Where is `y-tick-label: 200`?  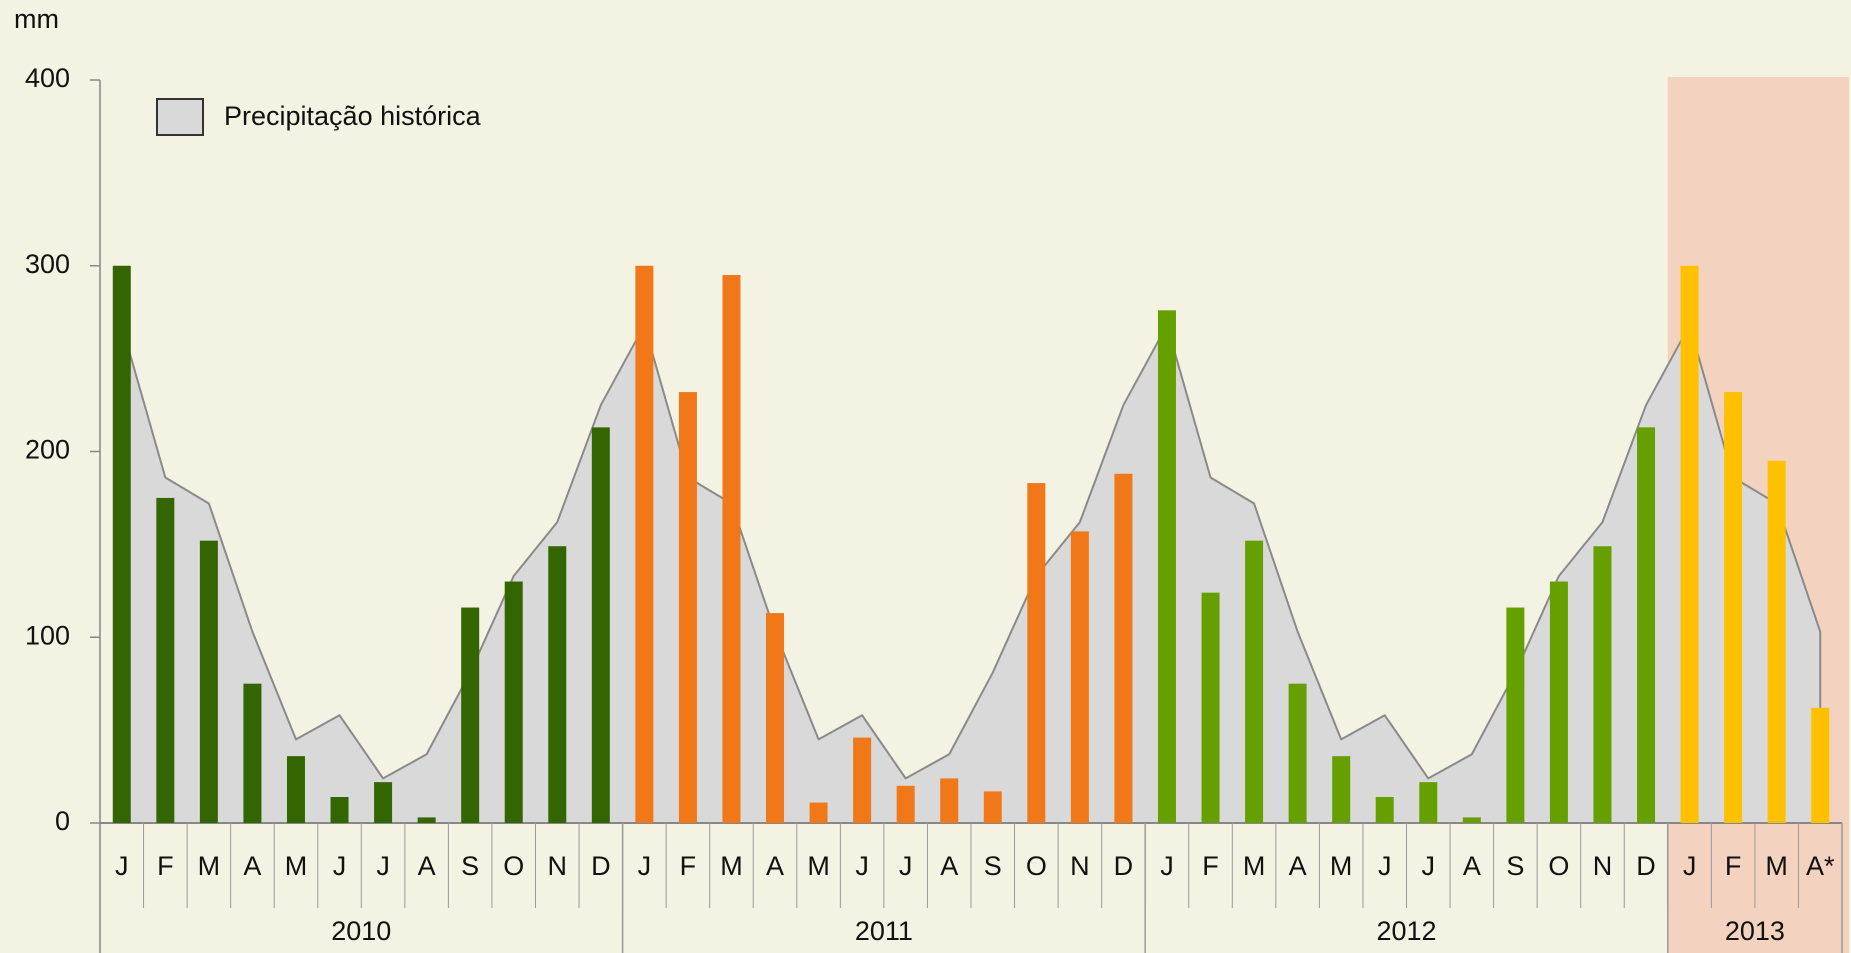
y-tick-label: 200 is located at coordinates (47, 450).